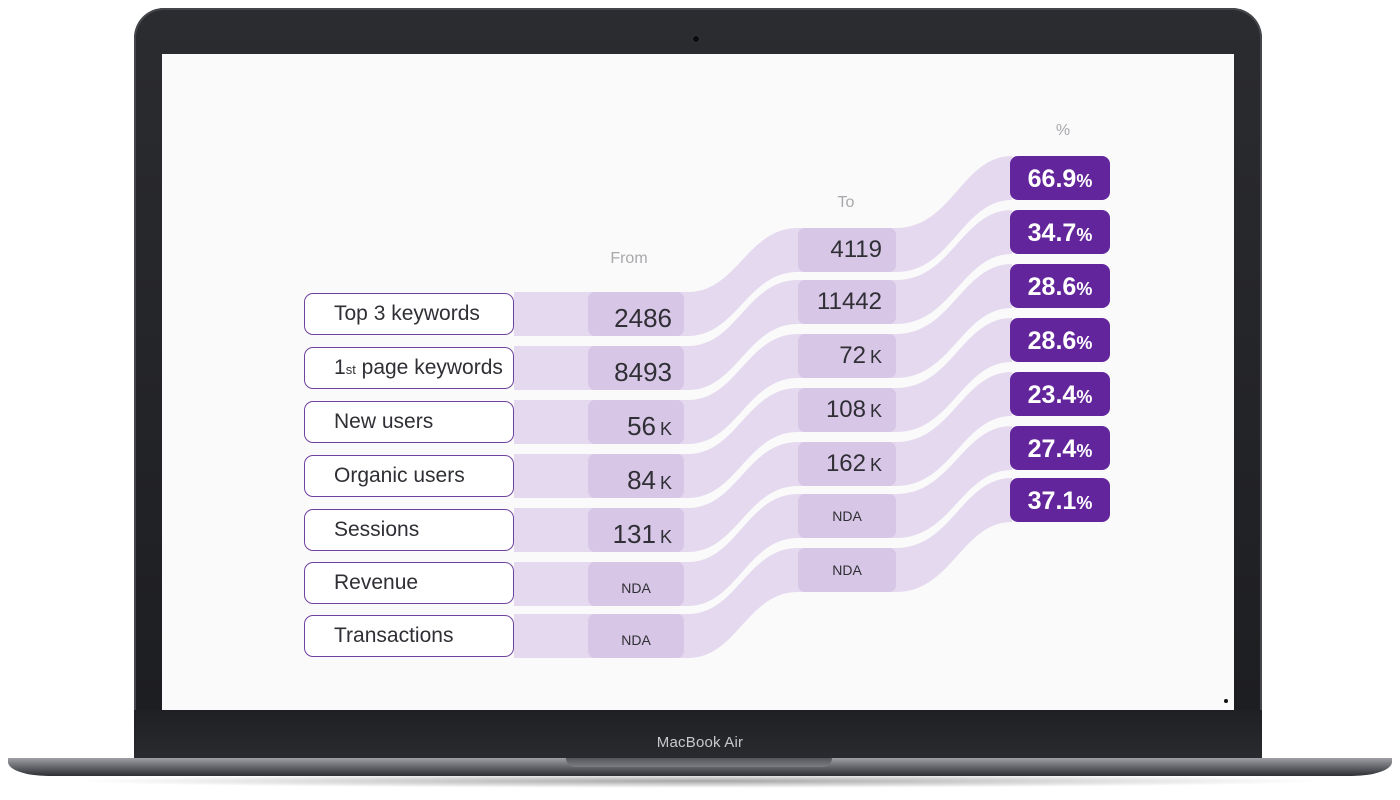 The width and height of the screenshot is (1400, 800). I want to click on percent-number: 37.1, so click(1052, 501).